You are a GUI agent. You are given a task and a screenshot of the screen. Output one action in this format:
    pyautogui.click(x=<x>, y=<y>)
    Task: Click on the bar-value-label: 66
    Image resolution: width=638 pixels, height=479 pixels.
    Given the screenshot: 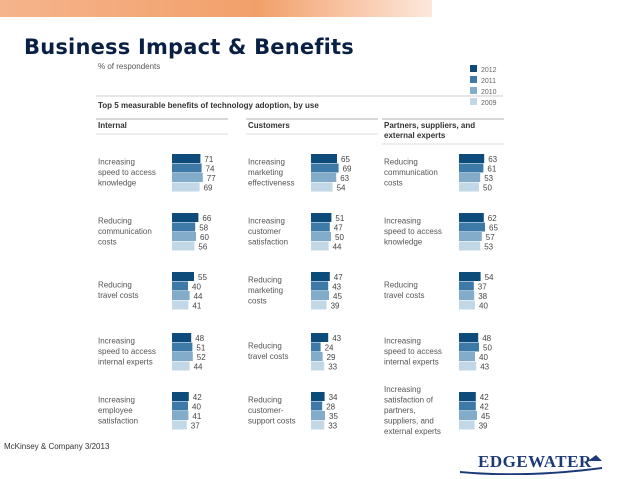 What is the action you would take?
    pyautogui.click(x=206, y=218)
    